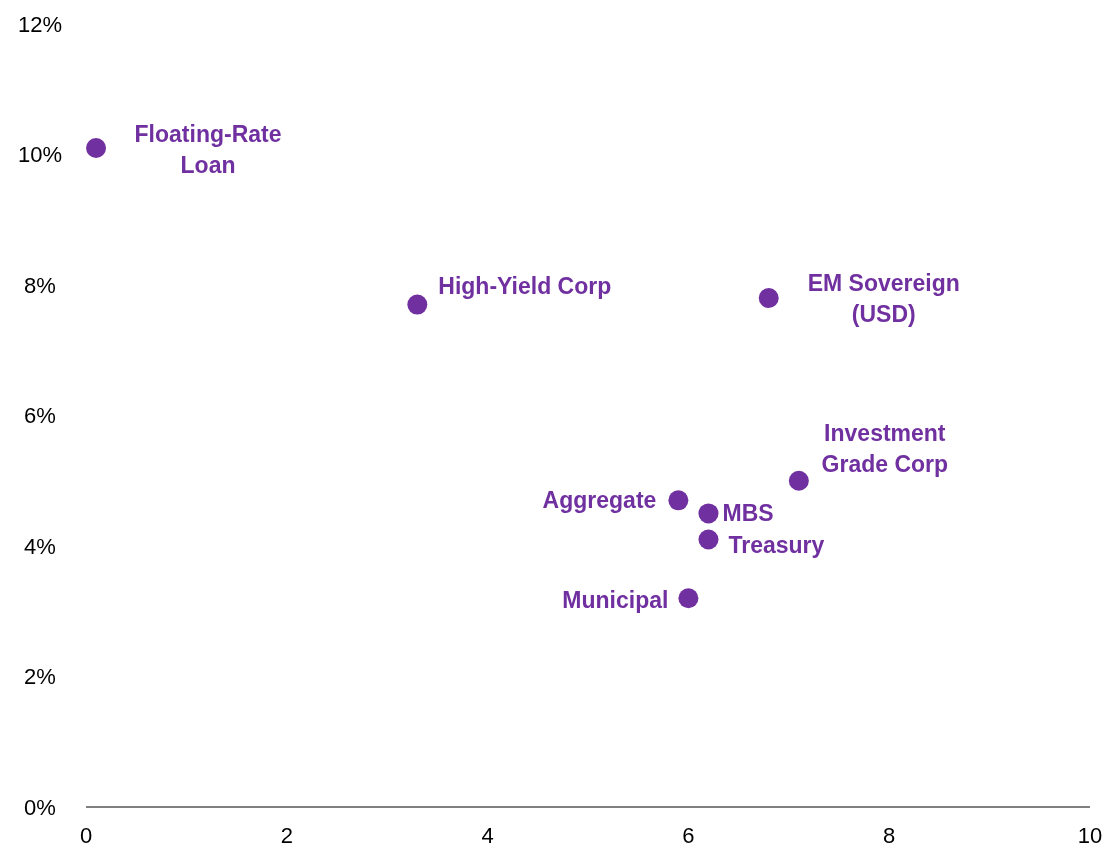 Image resolution: width=1112 pixels, height=851 pixels. What do you see at coordinates (40, 807) in the screenshot?
I see `y-tick-label: 0%` at bounding box center [40, 807].